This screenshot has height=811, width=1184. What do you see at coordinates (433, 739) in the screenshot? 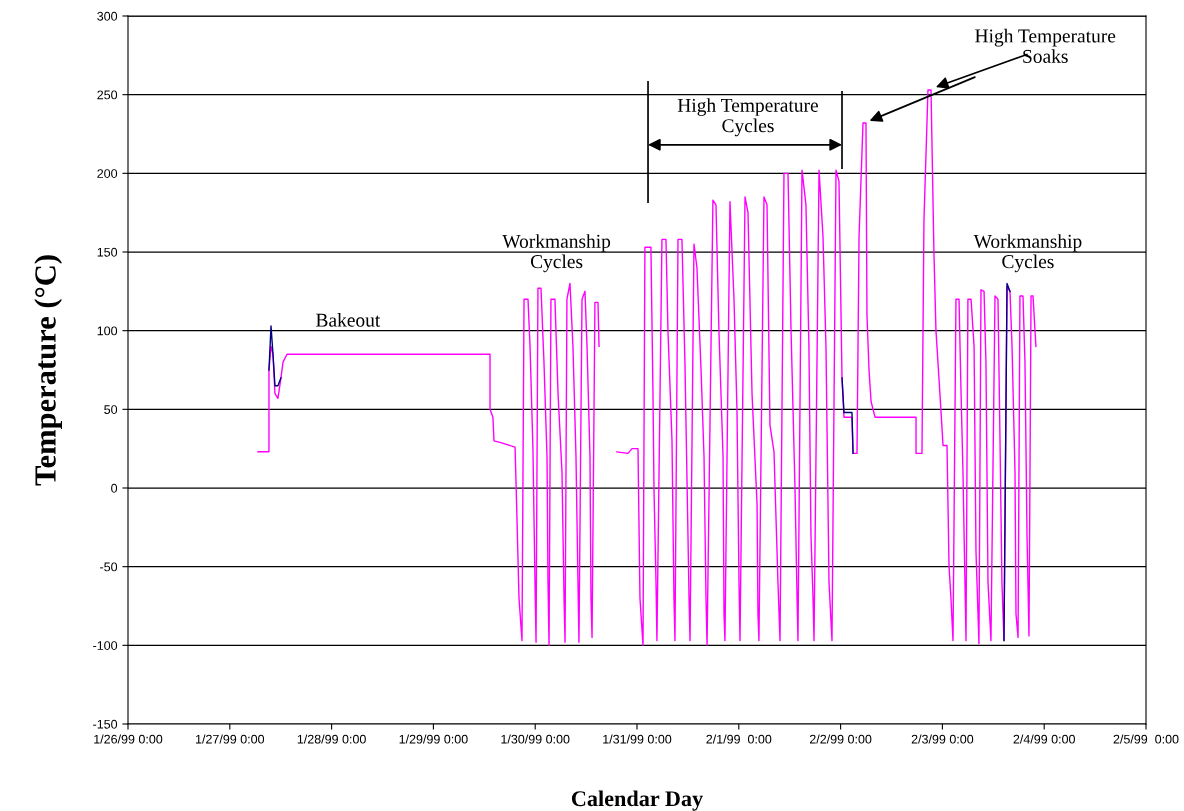
I see `x-tick-label: 1/29/99 0:00` at bounding box center [433, 739].